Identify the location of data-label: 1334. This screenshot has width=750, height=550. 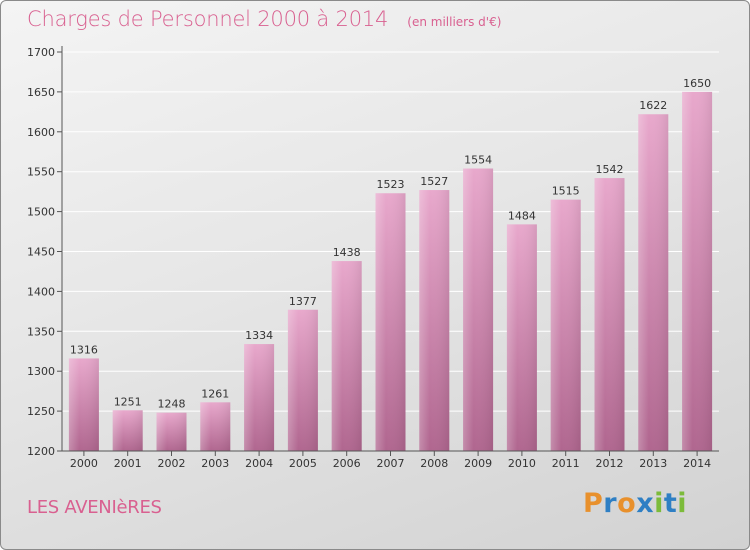
(259, 335).